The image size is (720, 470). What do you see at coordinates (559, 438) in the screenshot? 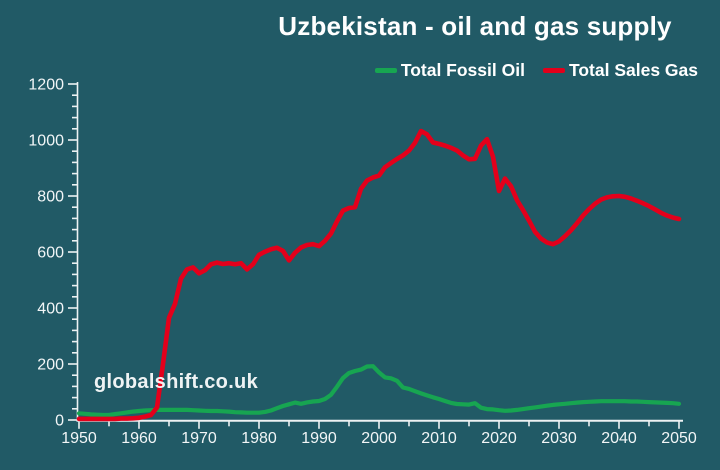
I see `x-axis-tick-label: 2030` at bounding box center [559, 438].